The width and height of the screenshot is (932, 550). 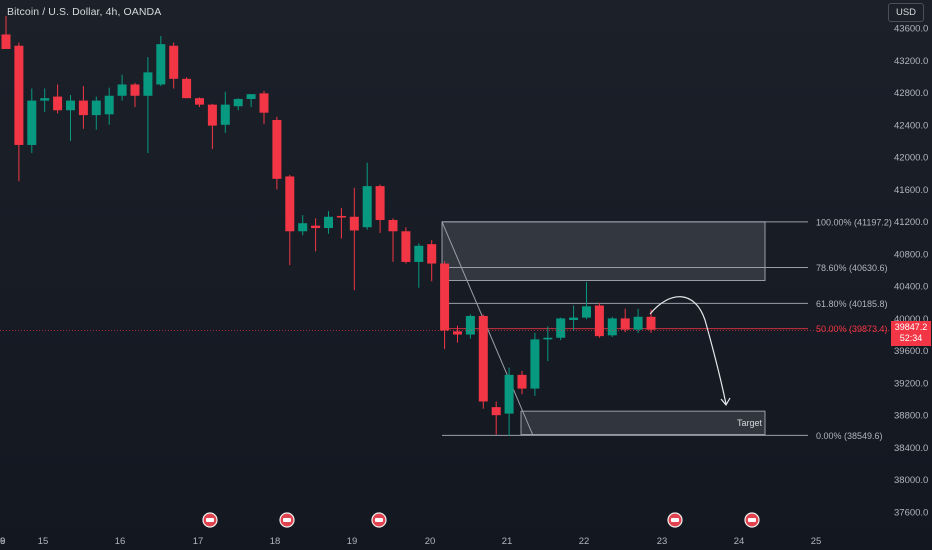 I want to click on currency-button: USD, so click(x=906, y=12).